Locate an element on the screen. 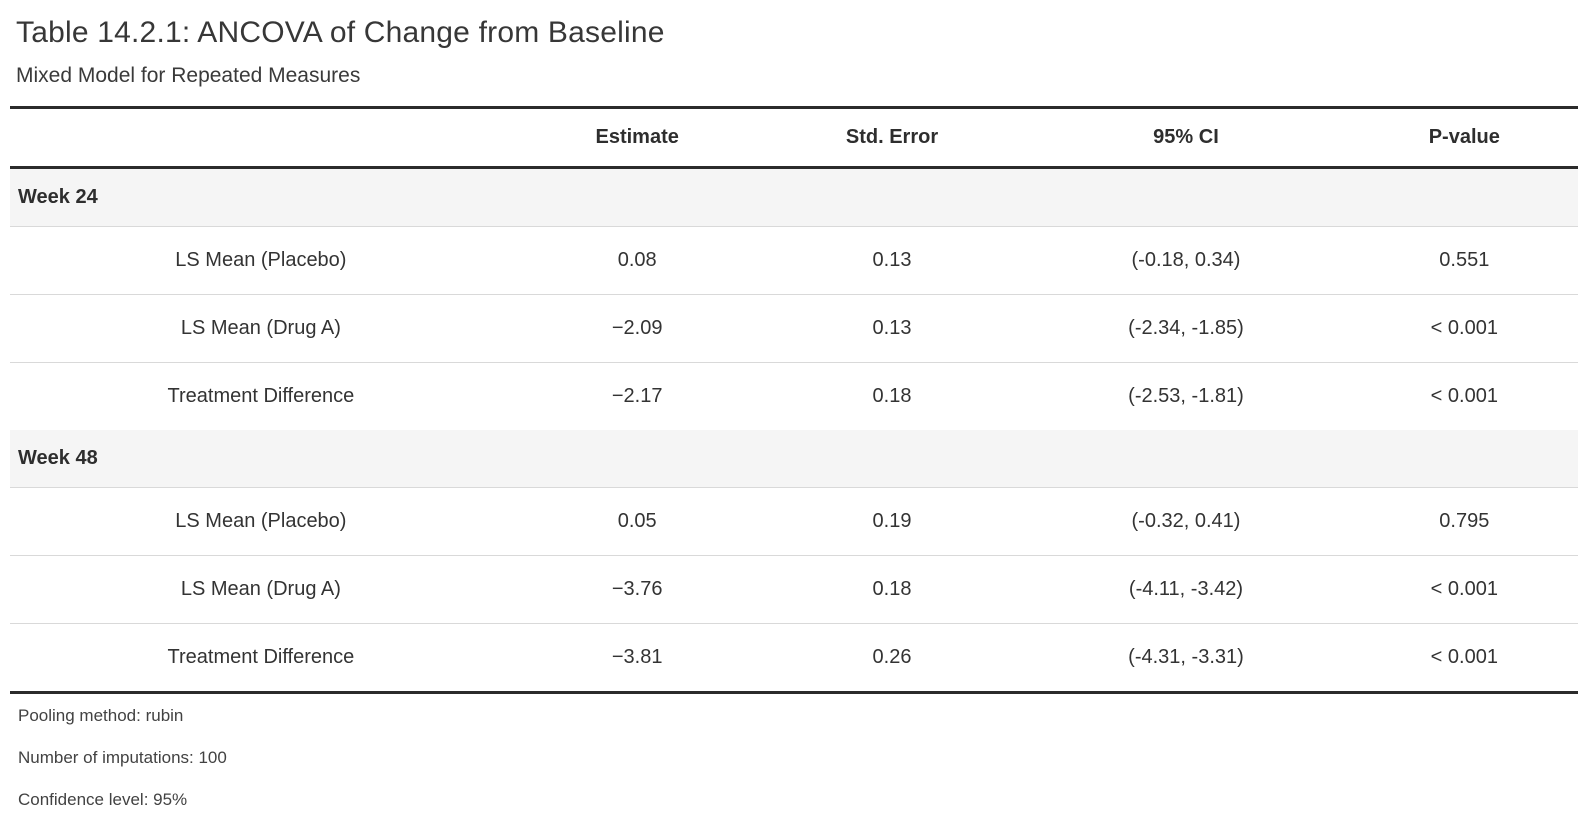 This screenshot has height=838, width=1588. cell-estimate: −3.76 is located at coordinates (637, 589).